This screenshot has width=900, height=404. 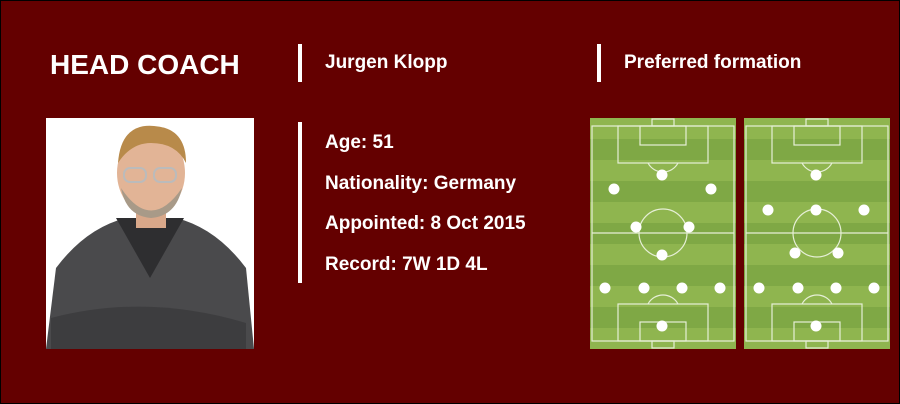 I want to click on coach-nationality: Nationality: Germany, so click(x=421, y=183).